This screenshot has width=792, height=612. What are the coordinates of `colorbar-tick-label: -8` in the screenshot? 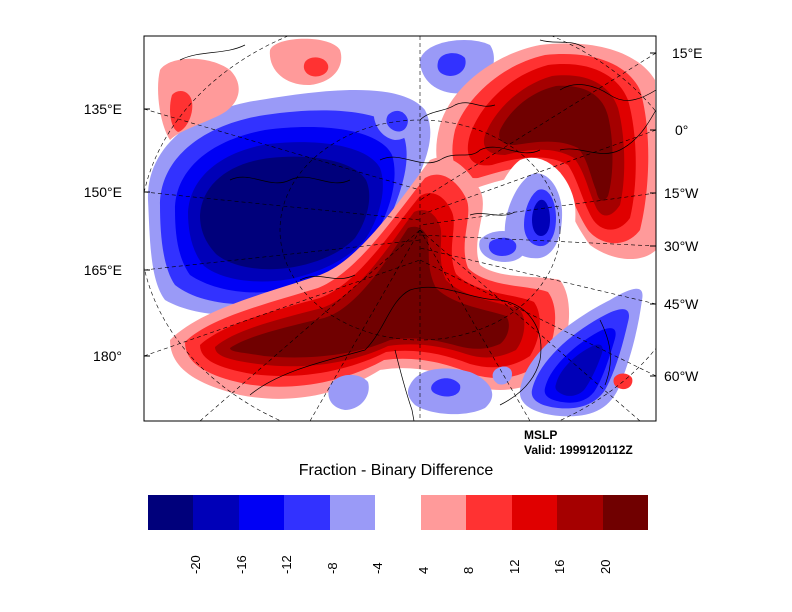 It's located at (332, 558).